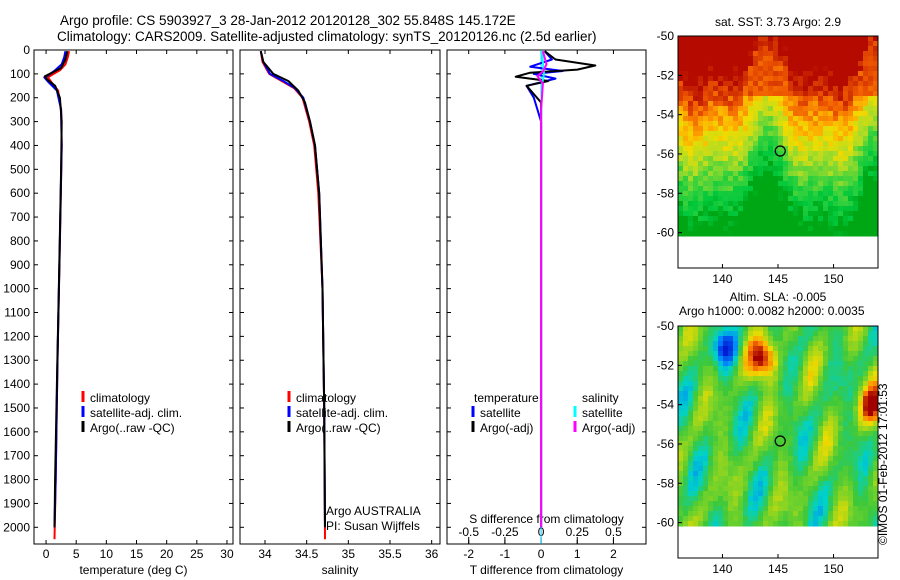 Image resolution: width=900 pixels, height=580 pixels. I want to click on x-tick-label: 0, so click(541, 554).